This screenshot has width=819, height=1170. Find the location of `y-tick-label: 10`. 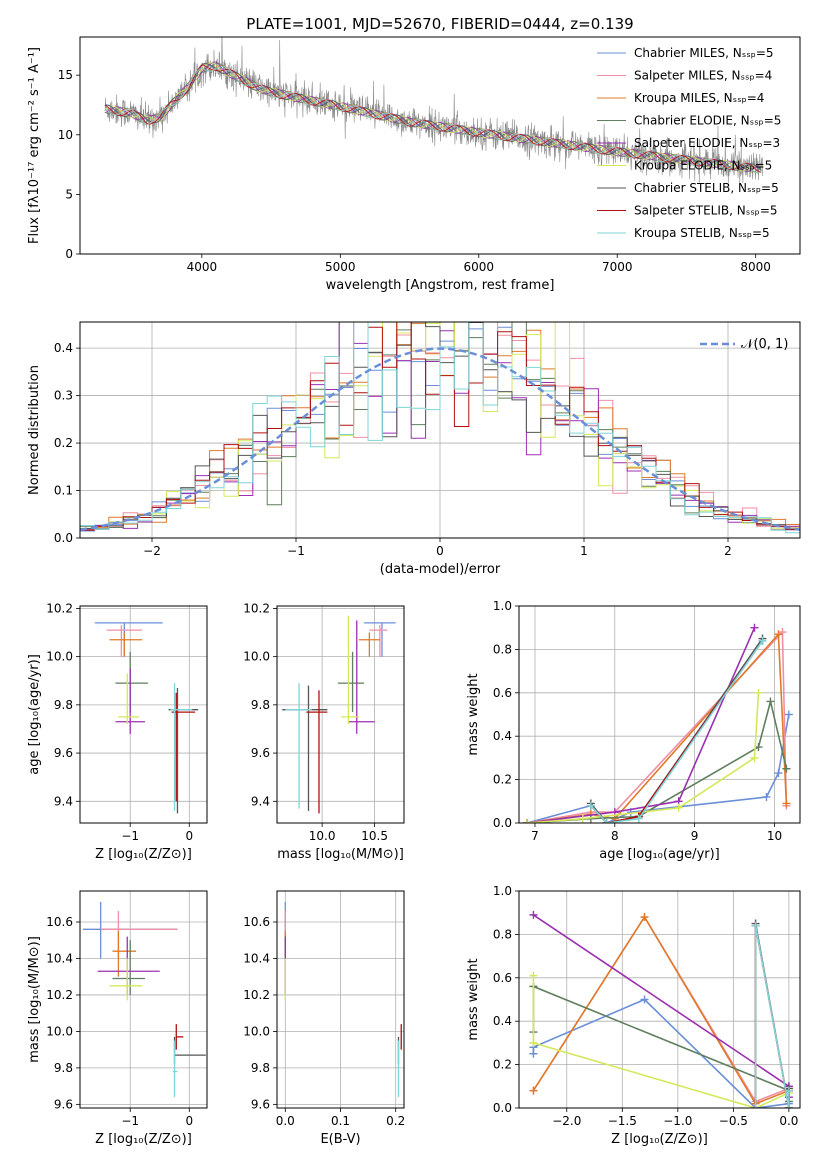

y-tick-label: 10 is located at coordinates (65, 135).